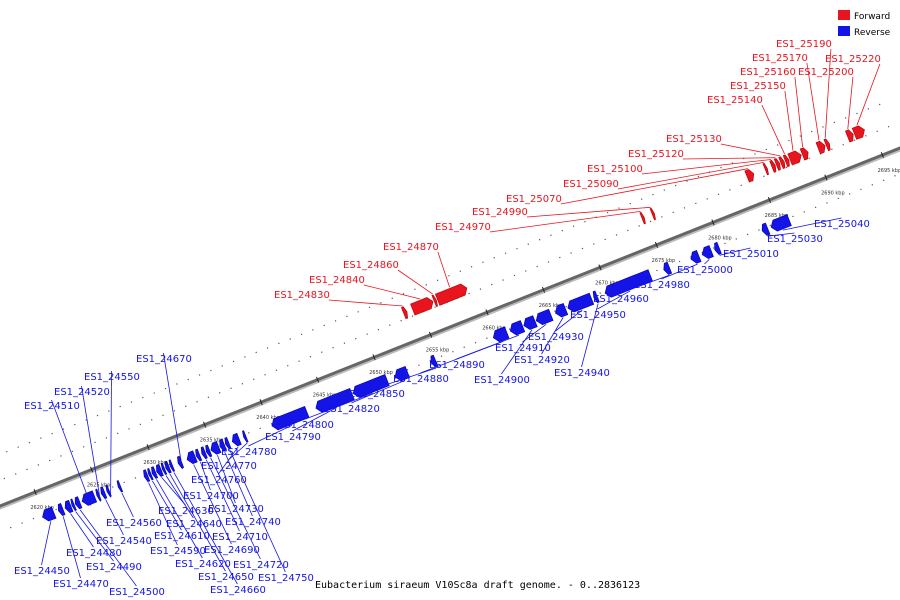 The image size is (900, 600). Describe the element at coordinates (178, 551) in the screenshot. I see `reverse-gene-label: ES1_24590` at that location.